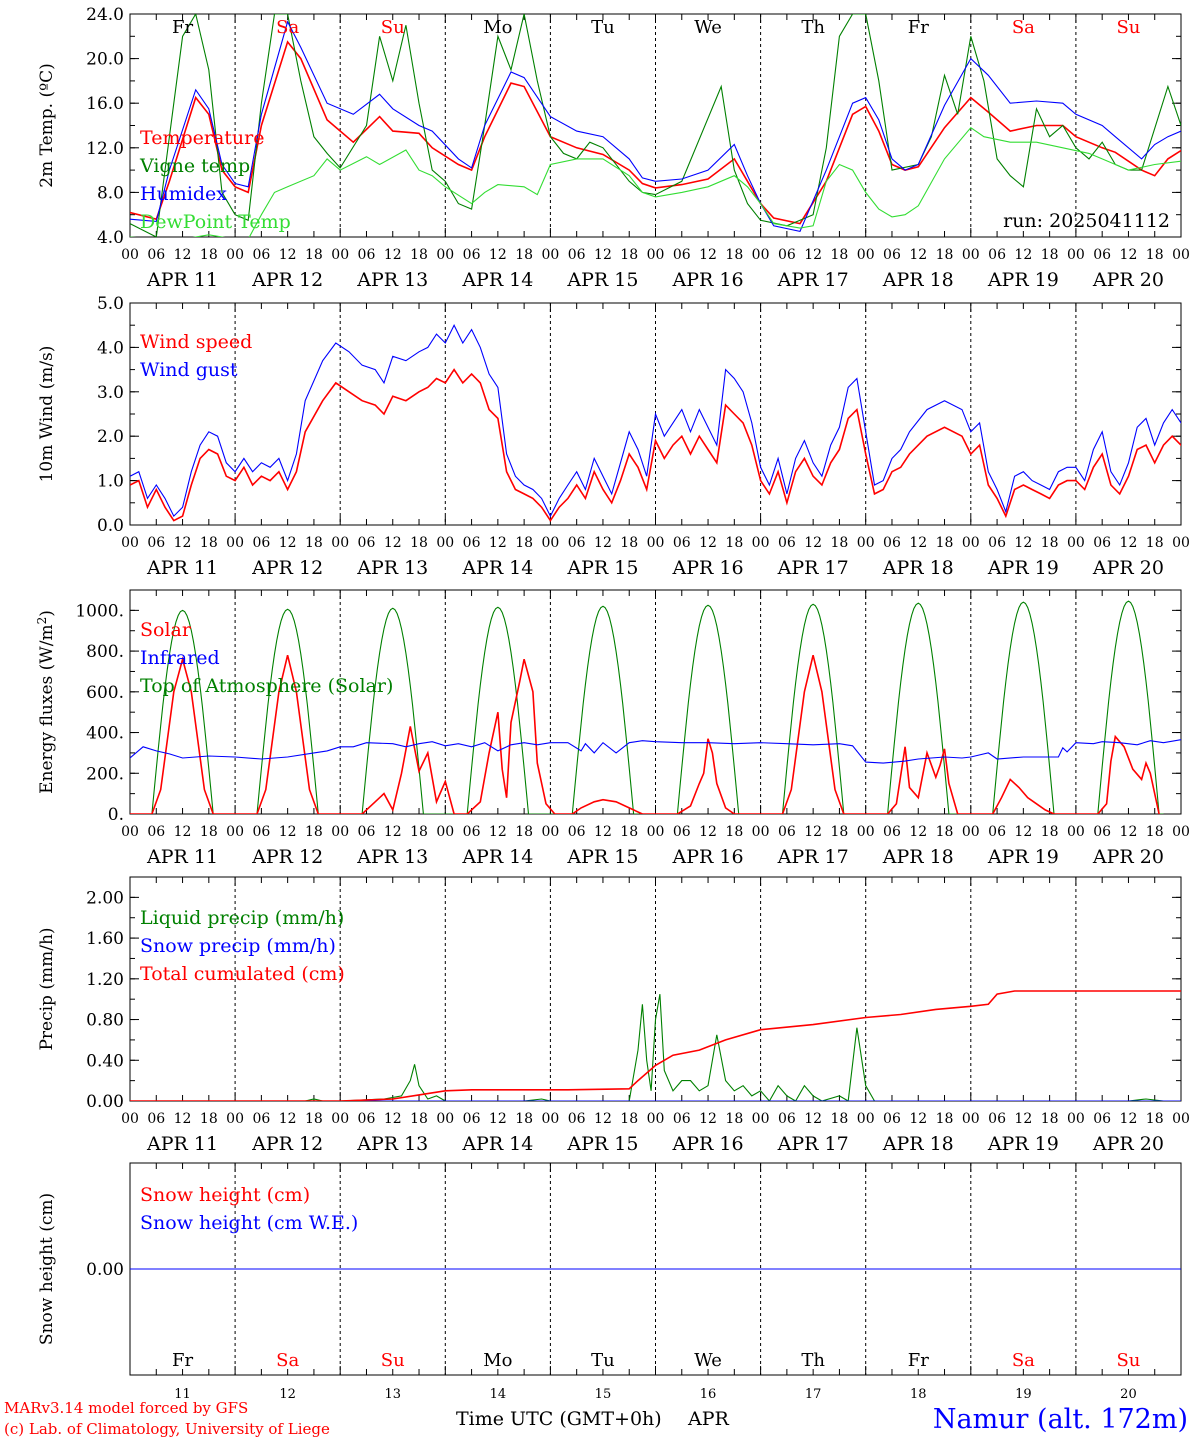 The height and width of the screenshot is (1440, 1194). I want to click on month-label: APR, so click(708, 1419).